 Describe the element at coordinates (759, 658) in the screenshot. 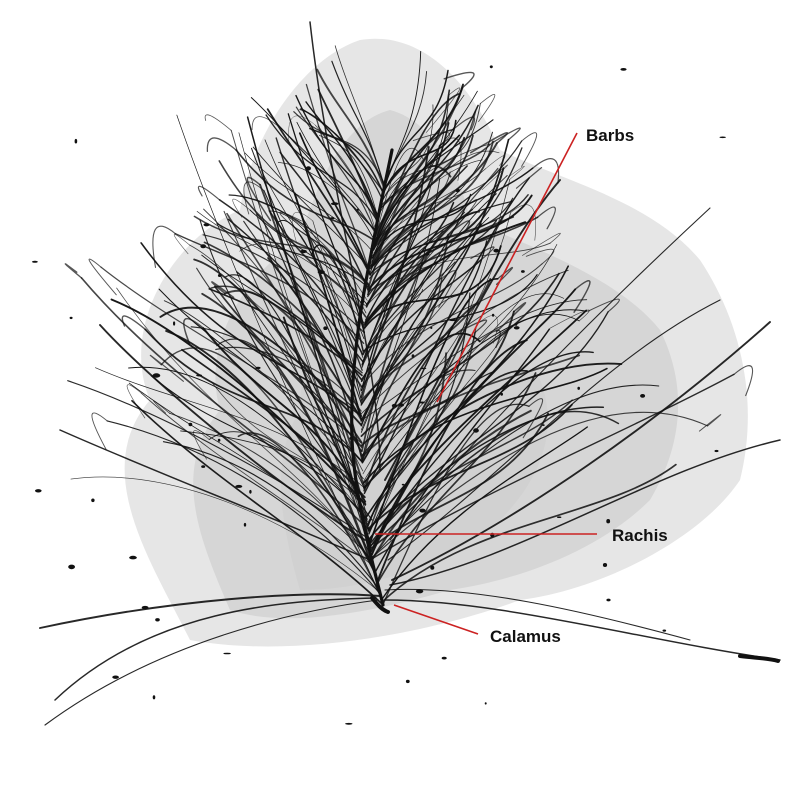

I see `ink-dash` at that location.